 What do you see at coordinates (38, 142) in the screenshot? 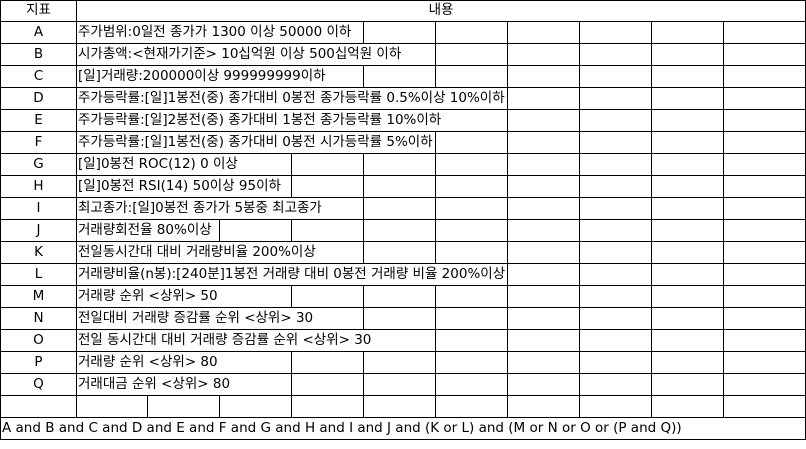
I see `indicator-cell: F` at bounding box center [38, 142].